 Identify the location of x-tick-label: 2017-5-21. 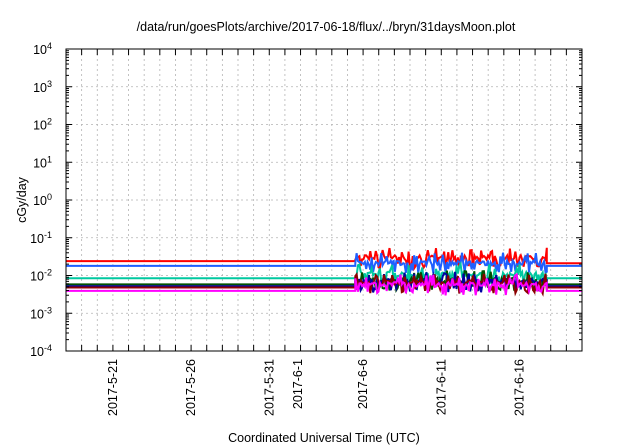
(113, 387).